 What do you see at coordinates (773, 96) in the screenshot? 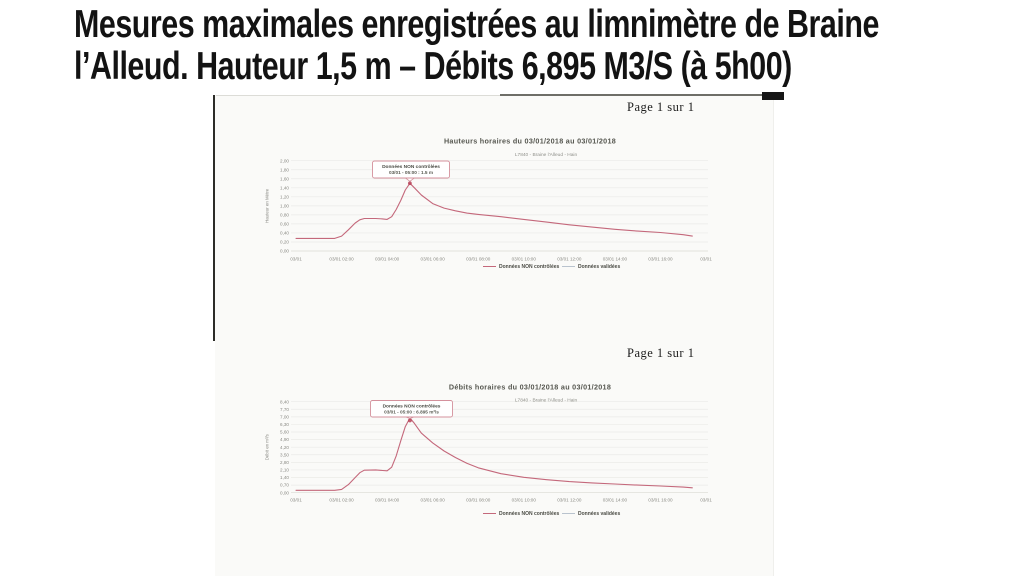
I see `scan-corner-mark` at bounding box center [773, 96].